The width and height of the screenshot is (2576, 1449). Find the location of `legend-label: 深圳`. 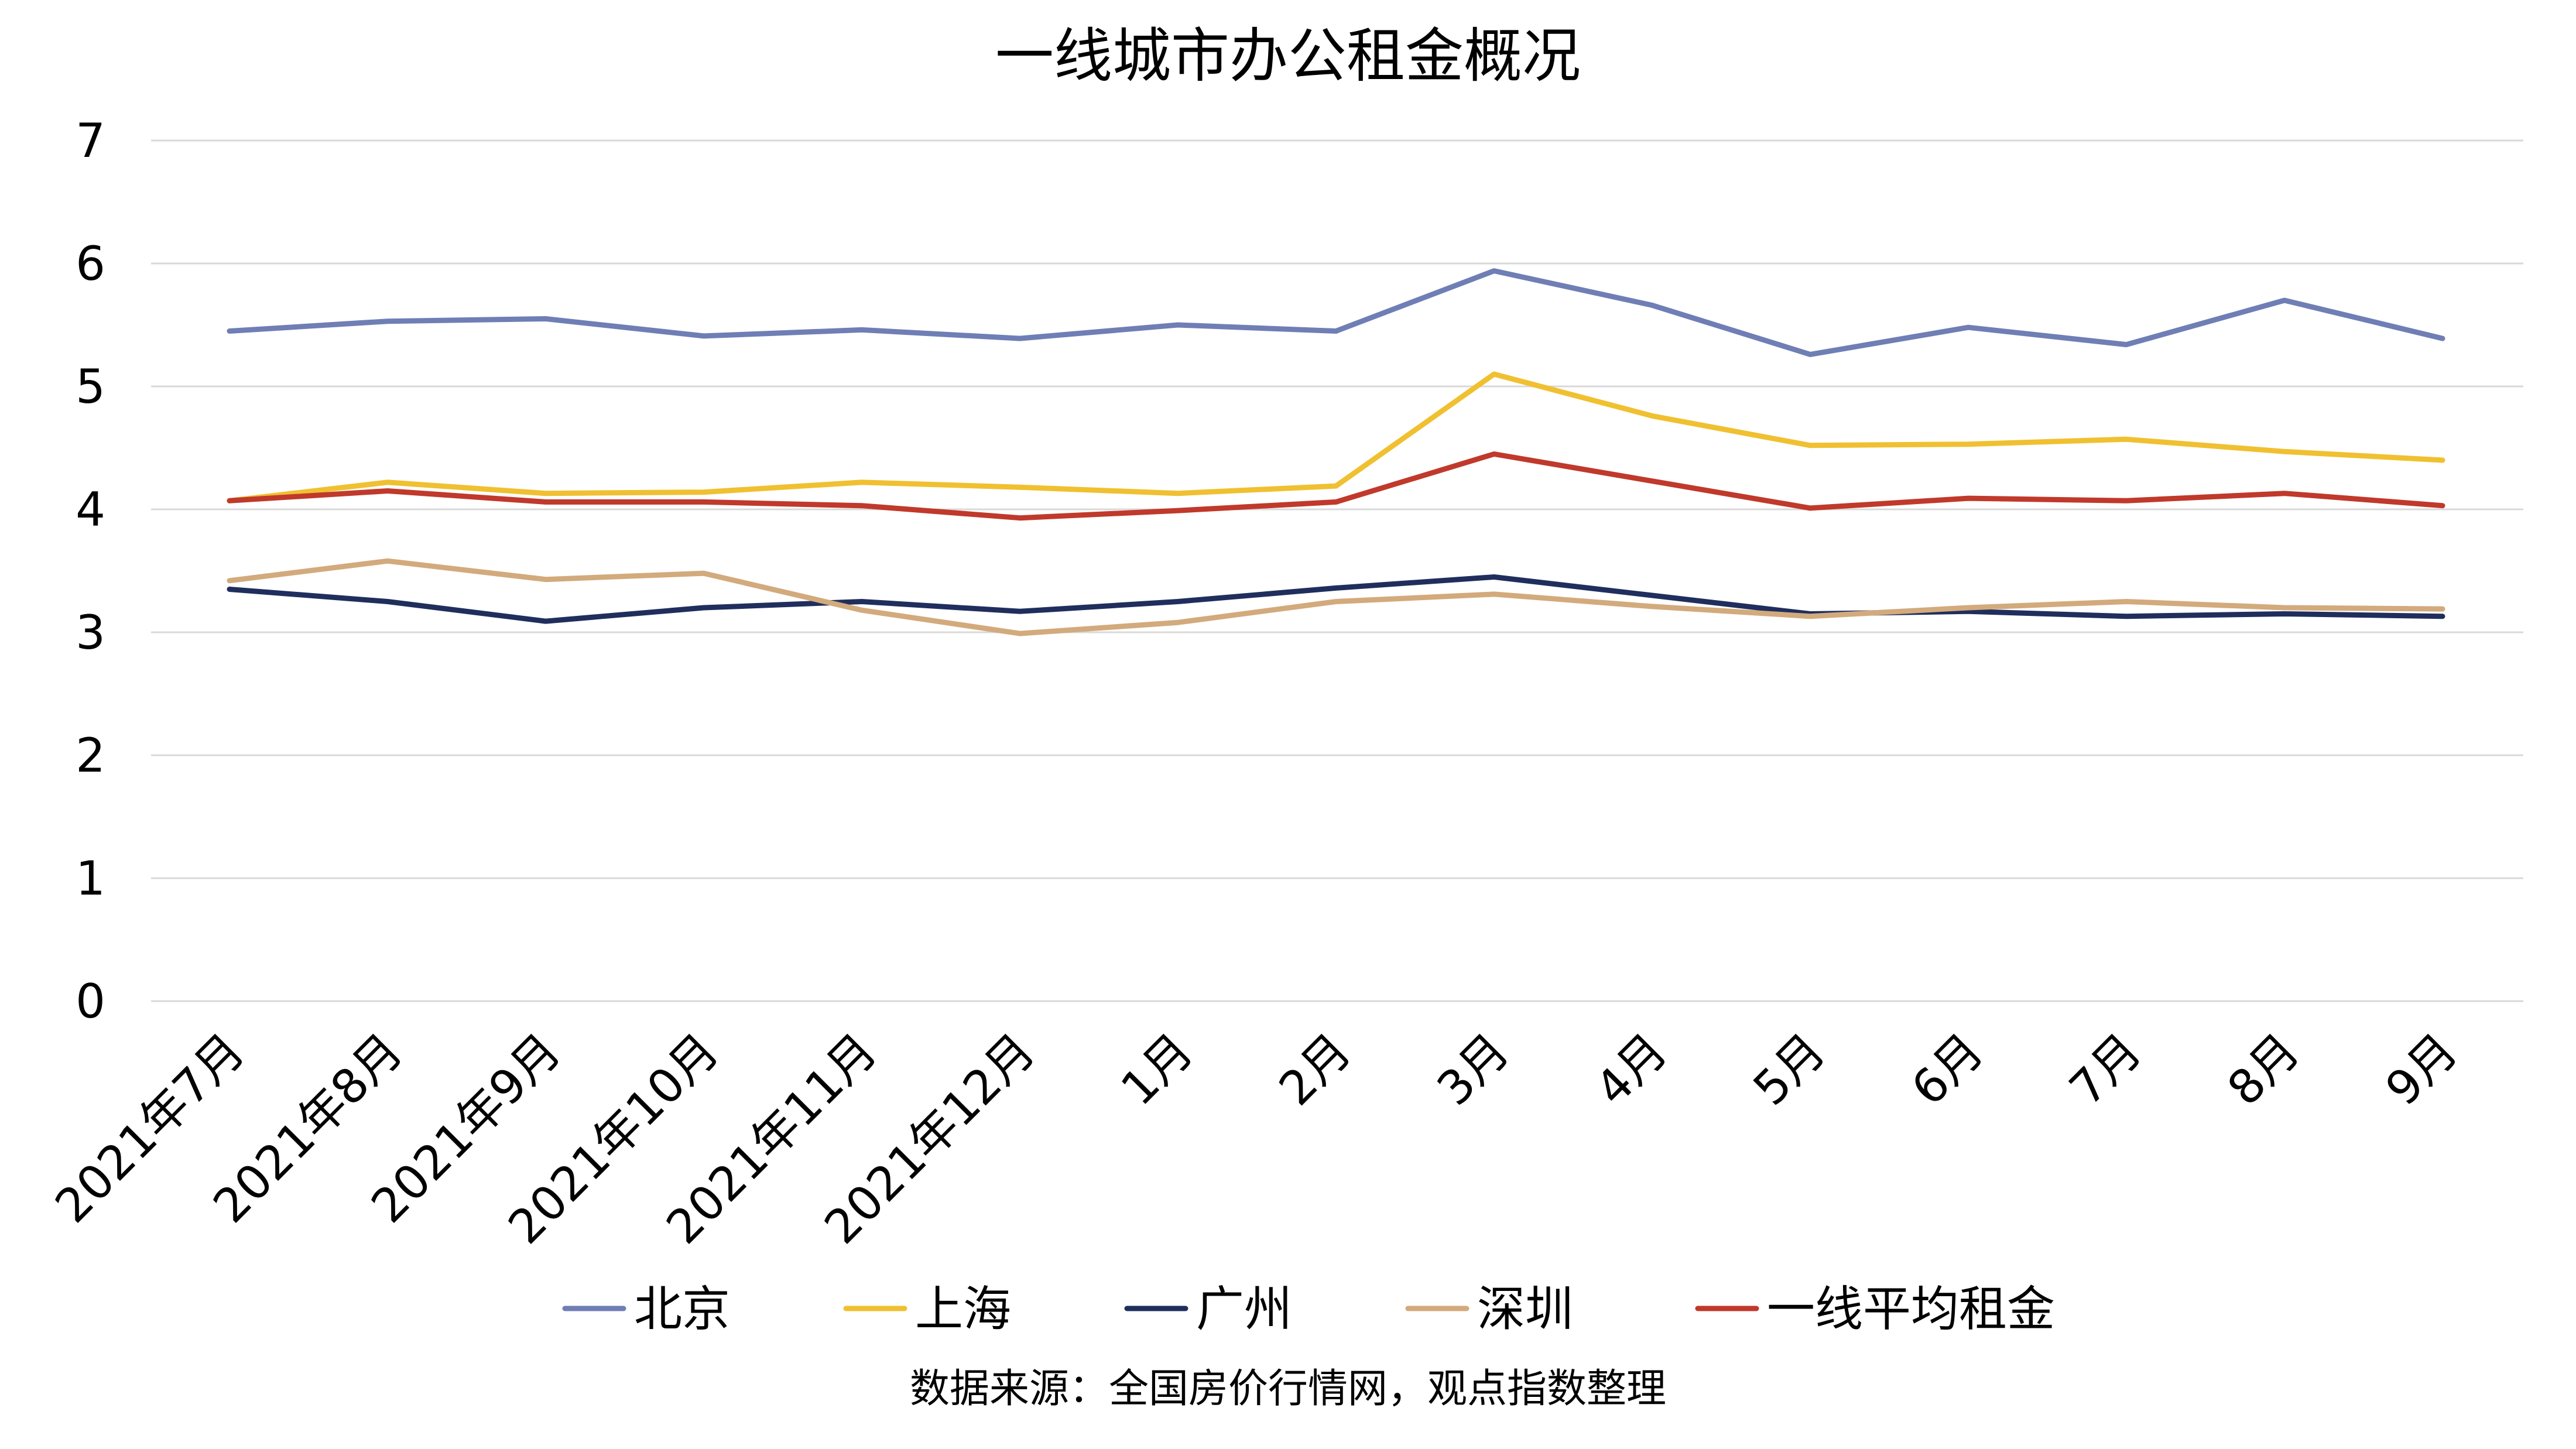

legend-label: 深圳 is located at coordinates (1525, 1309).